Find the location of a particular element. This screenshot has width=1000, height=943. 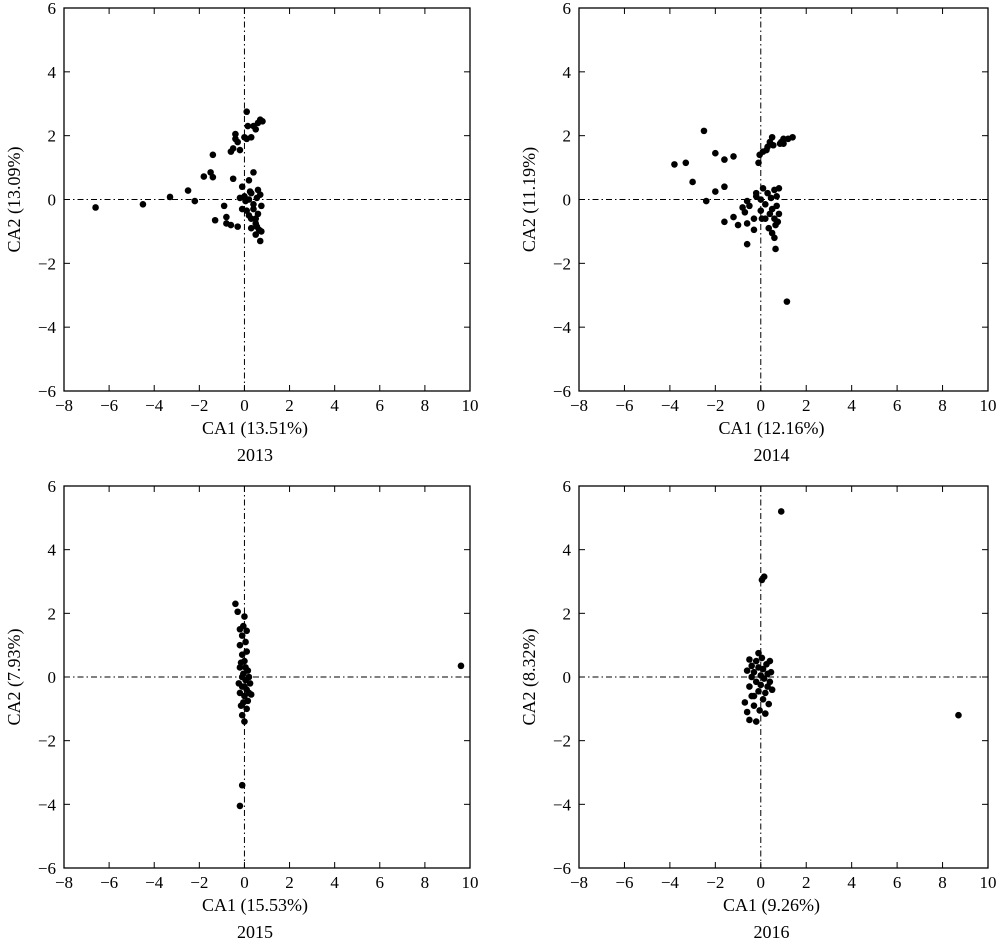

x-axis-label: CA1 (15.53%) is located at coordinates (255, 905).